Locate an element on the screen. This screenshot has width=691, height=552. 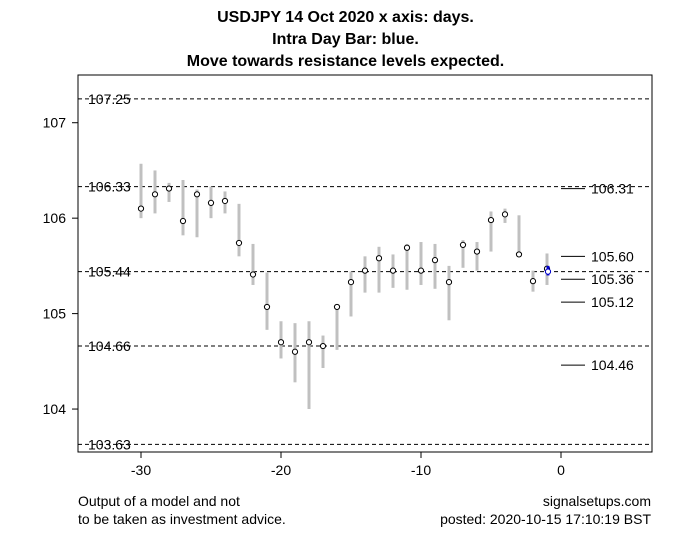
x-tick-label: 0 is located at coordinates (561, 470).